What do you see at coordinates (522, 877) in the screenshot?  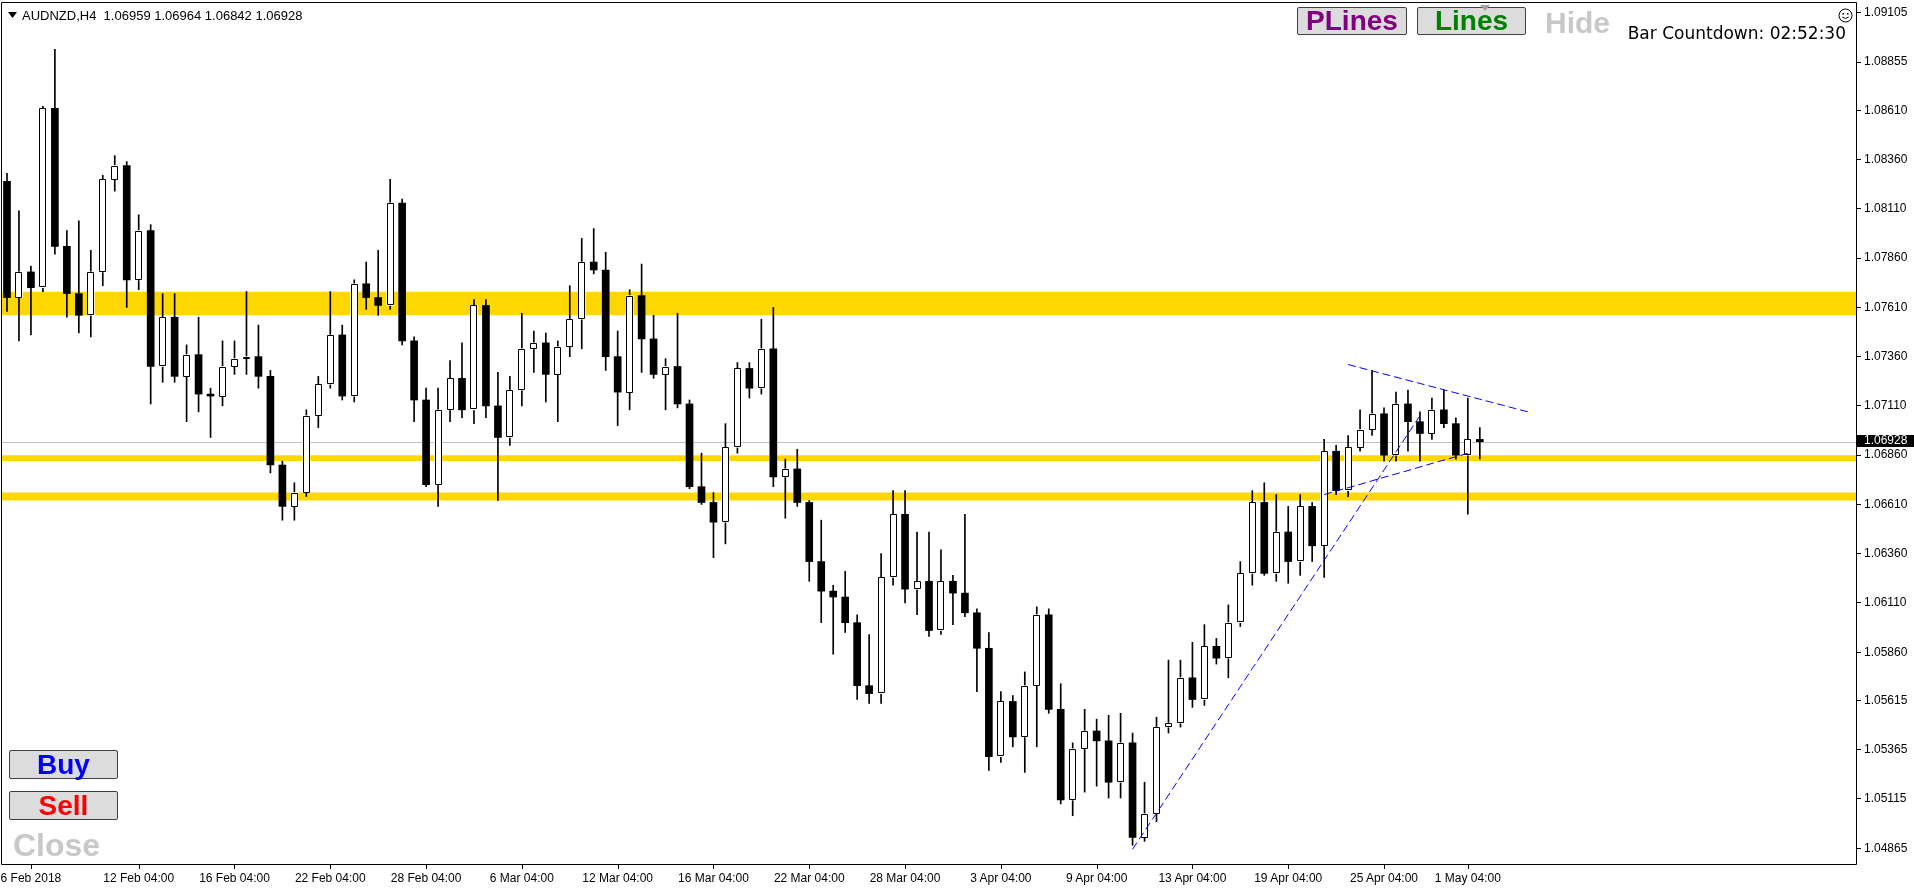 I see `x-tick-label: 6 Mar 04:00` at bounding box center [522, 877].